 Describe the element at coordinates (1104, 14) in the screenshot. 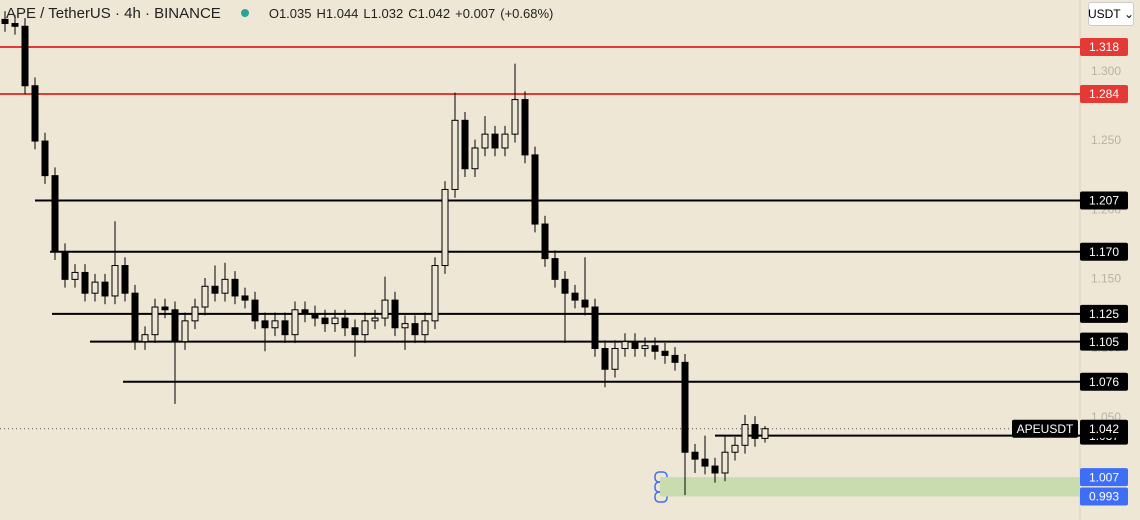

I see `currency: USDT` at that location.